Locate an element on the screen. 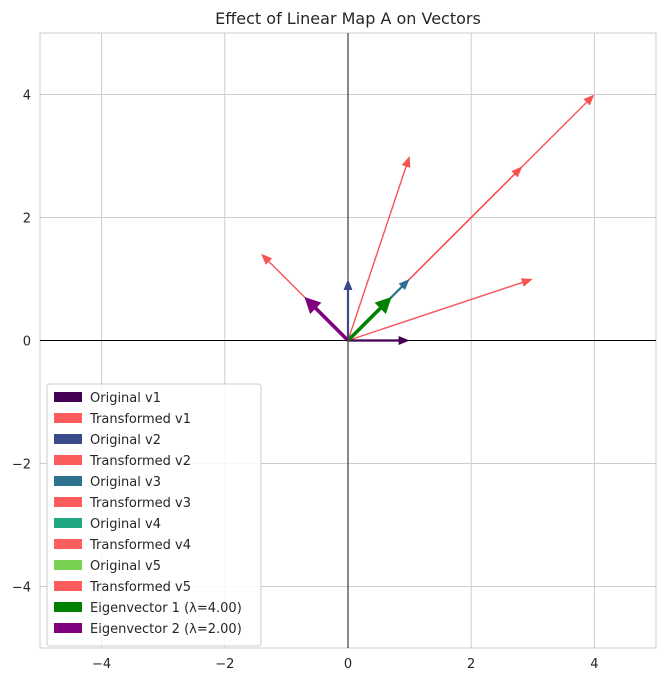  legend-label: Transformed v5 is located at coordinates (140, 587).